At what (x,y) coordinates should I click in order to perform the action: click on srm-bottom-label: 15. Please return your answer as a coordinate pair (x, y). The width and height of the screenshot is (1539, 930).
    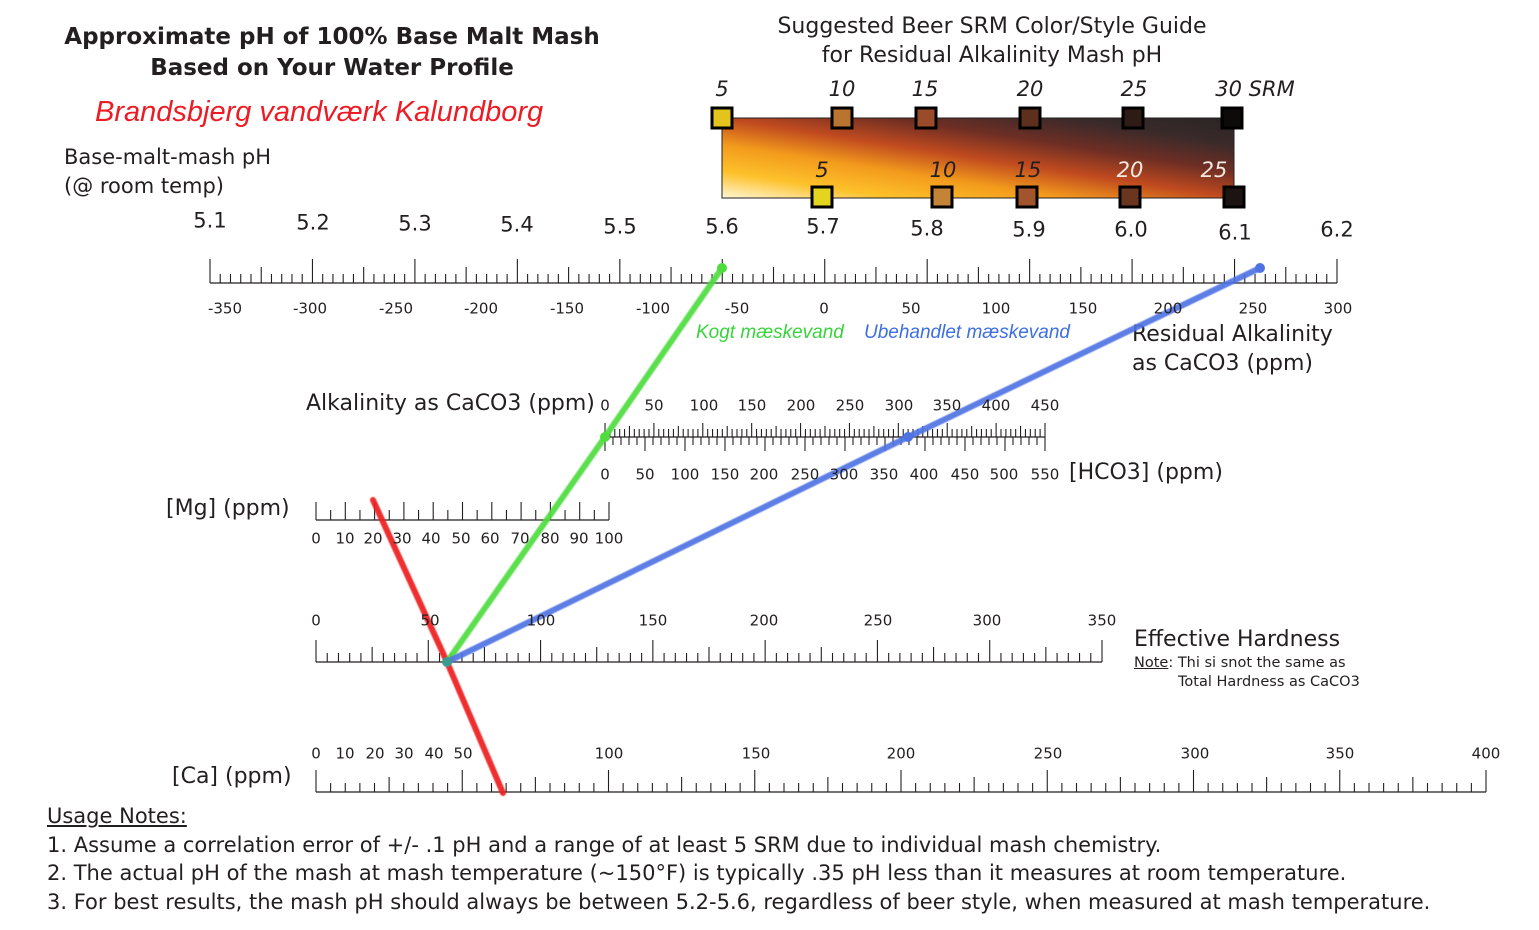
    Looking at the image, I should click on (1028, 170).